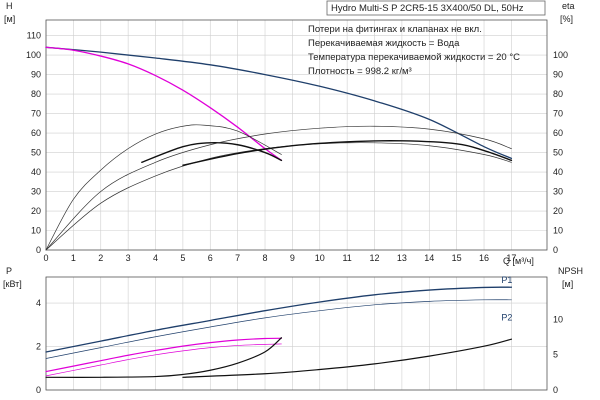  I want to click on x-tick-label: 9, so click(292, 258).